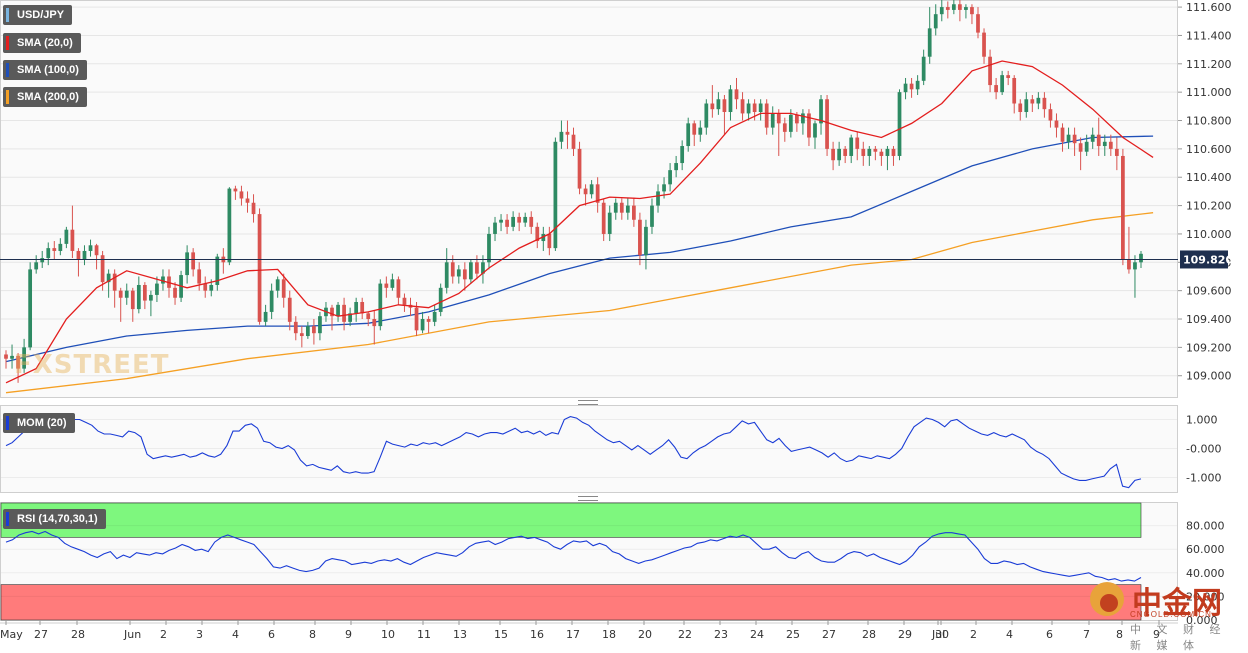  Describe the element at coordinates (1209, 234) in the screenshot. I see `price-tick-label: 110.000` at that location.